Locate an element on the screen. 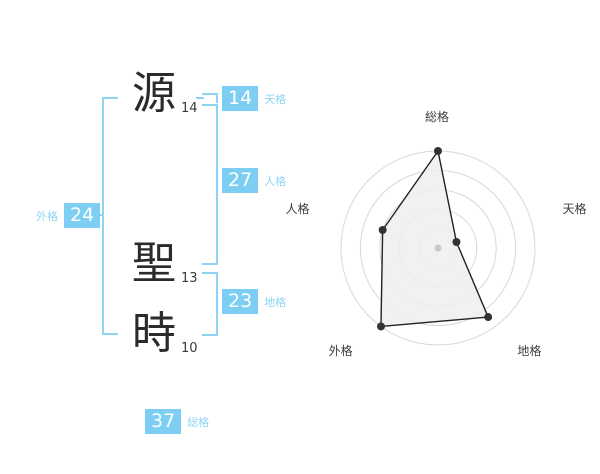 The image size is (600, 474). badge-jinkaku-value: 27 is located at coordinates (240, 180).